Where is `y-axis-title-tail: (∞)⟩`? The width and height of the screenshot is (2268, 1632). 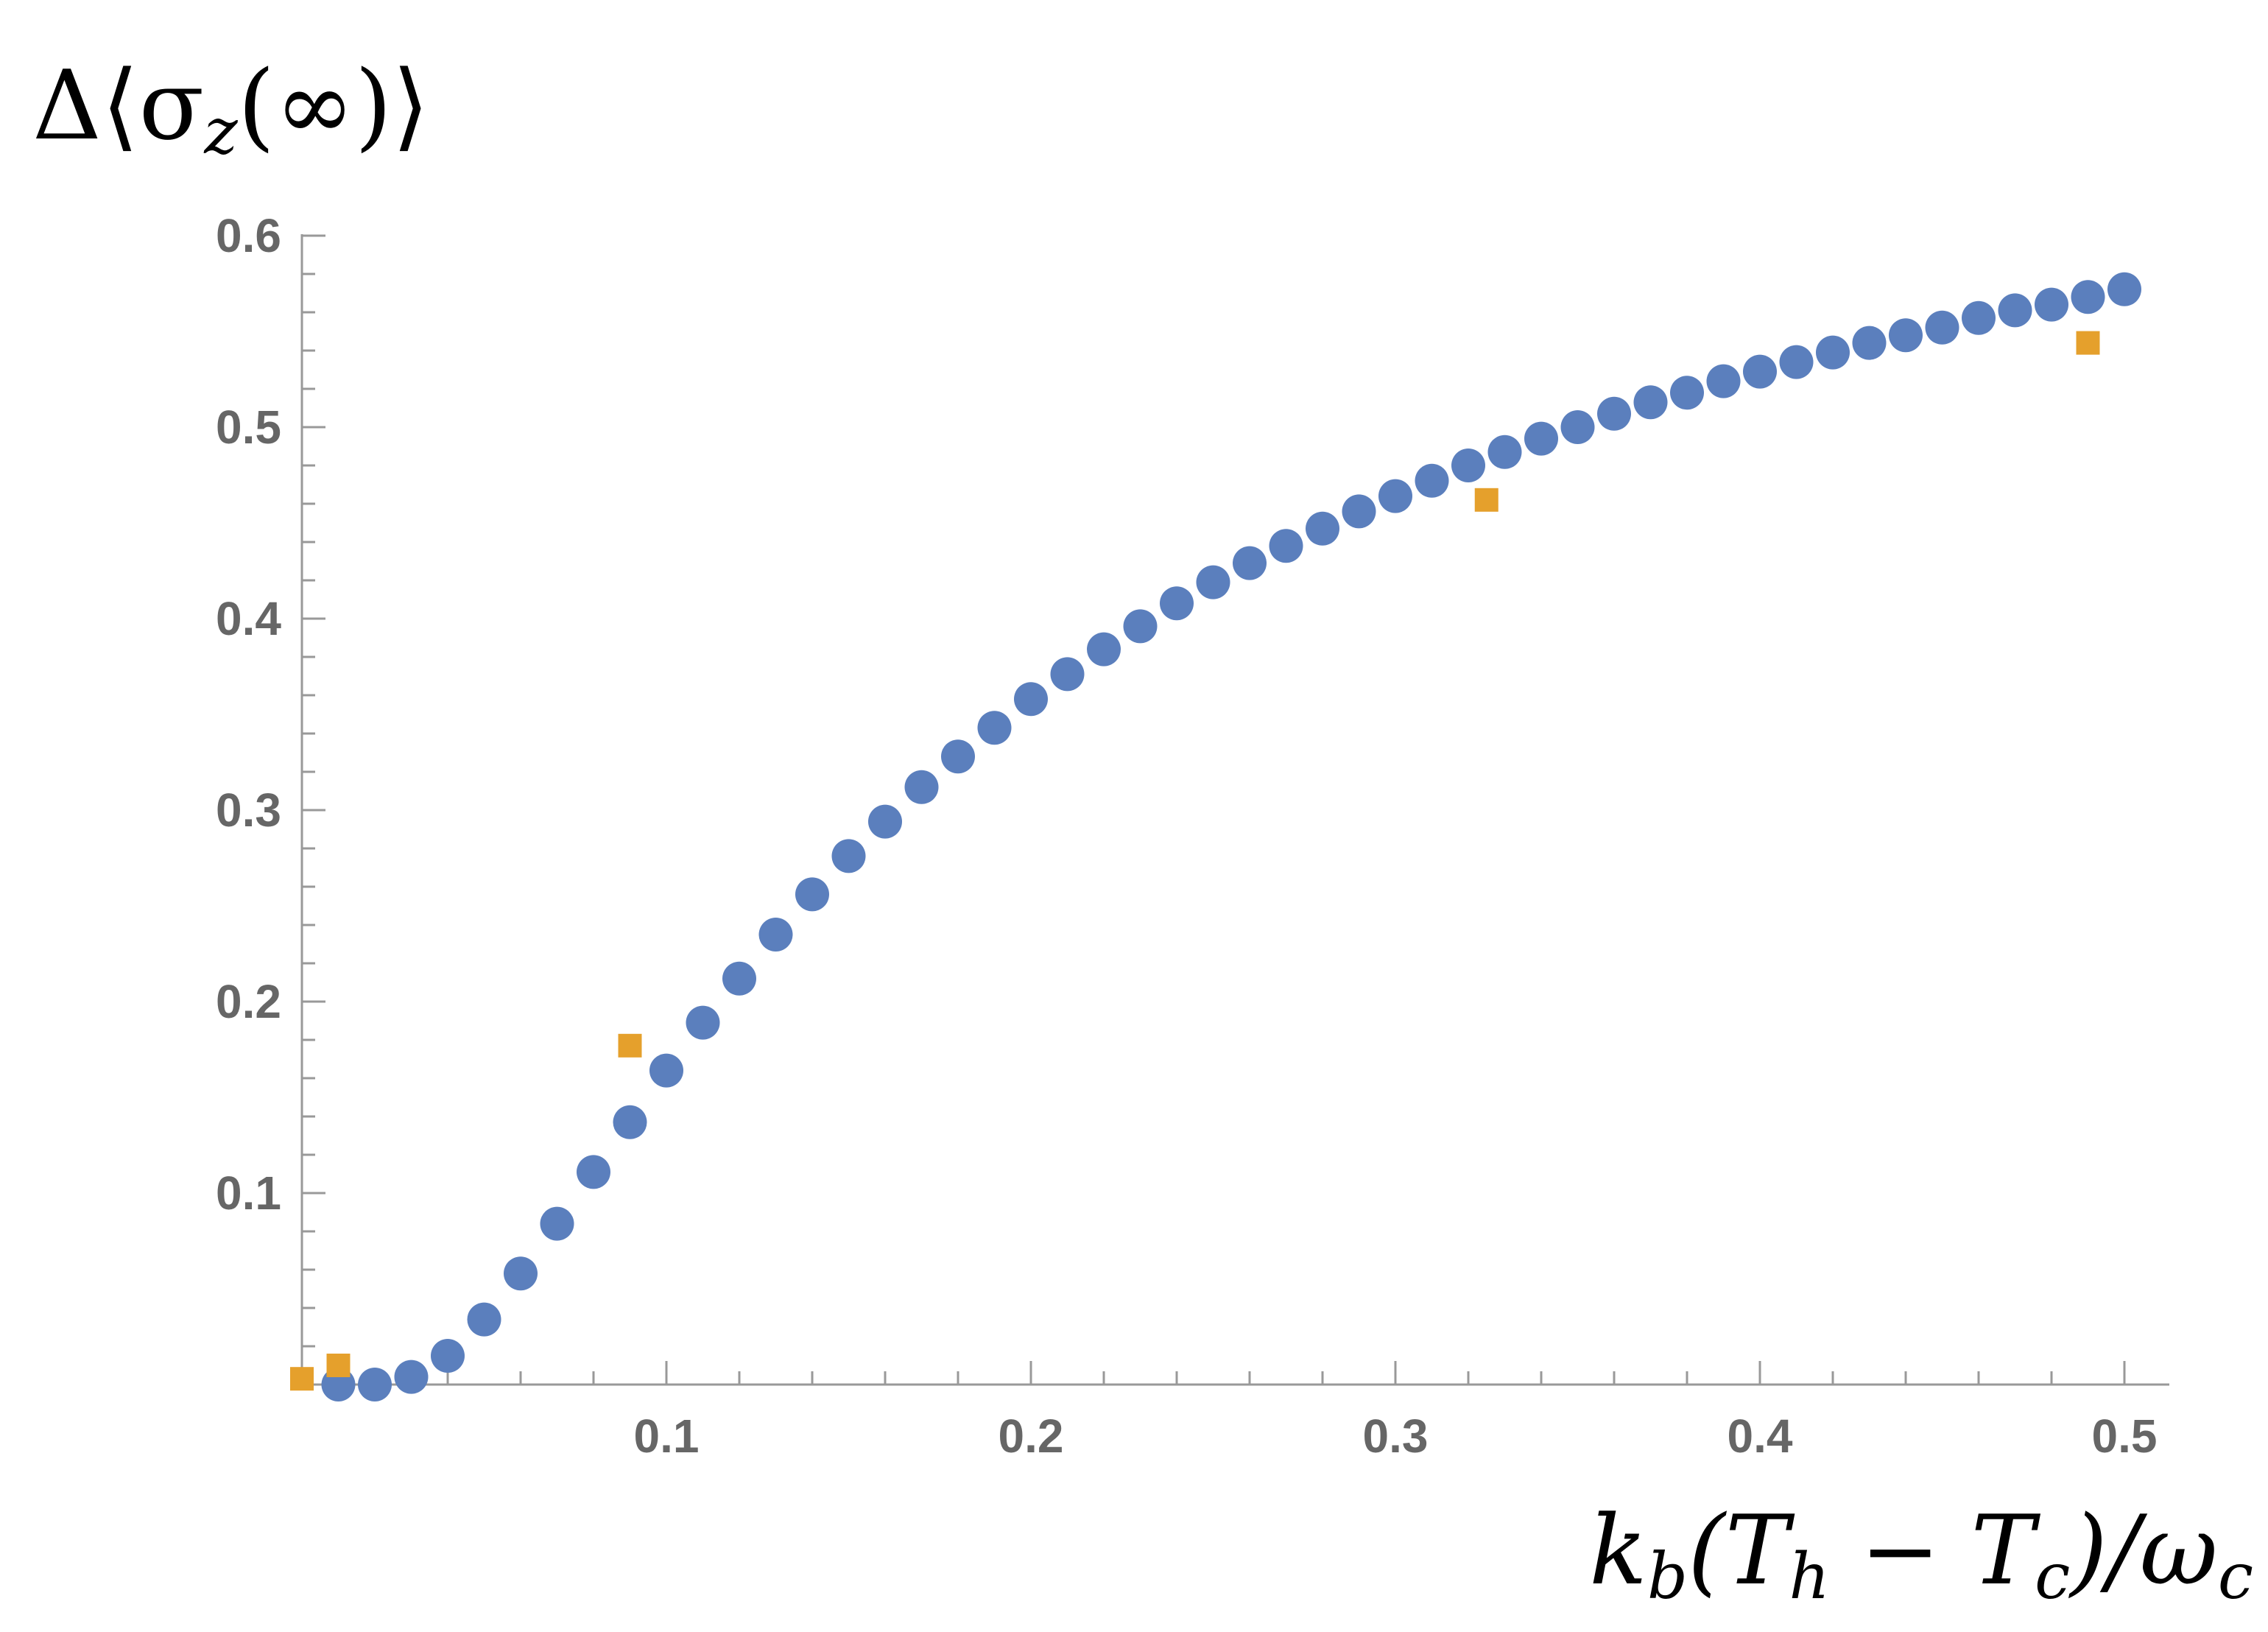
y-axis-title-tail: (∞)⟩ is located at coordinates (333, 105).